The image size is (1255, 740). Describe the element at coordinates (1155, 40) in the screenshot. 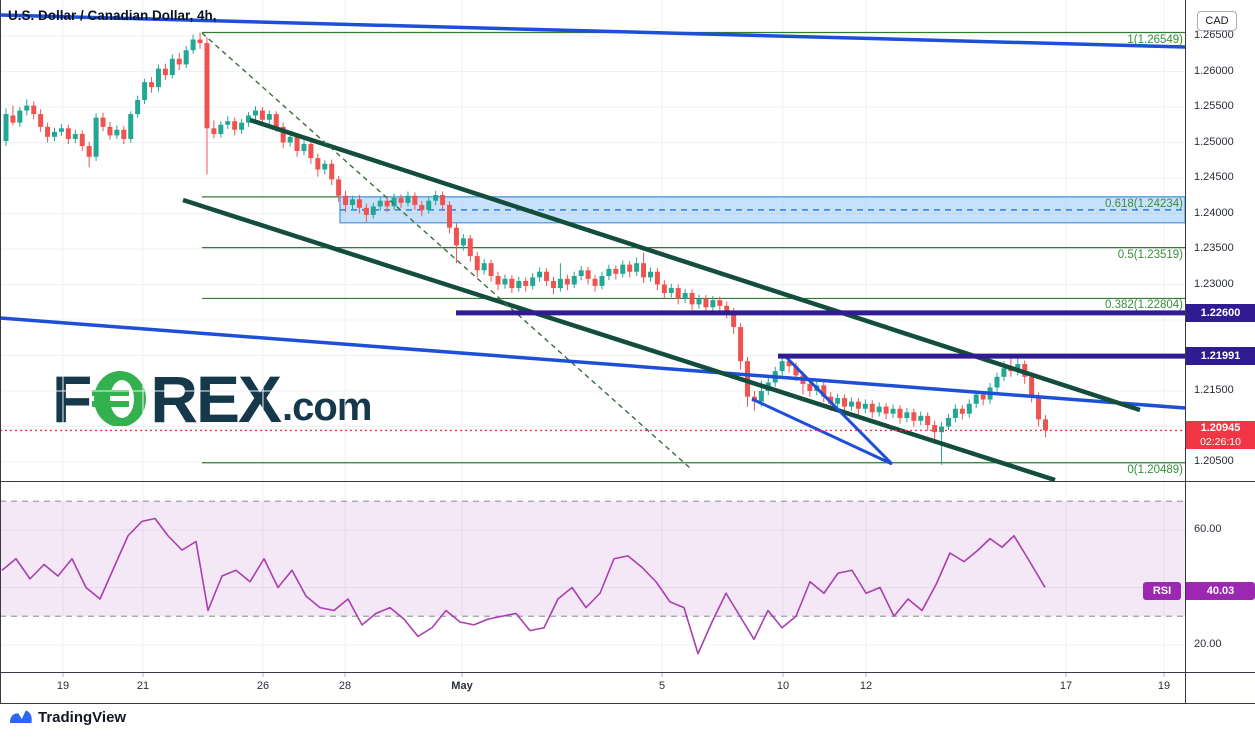

I see `fib-label-1: 1(1.26549)` at that location.